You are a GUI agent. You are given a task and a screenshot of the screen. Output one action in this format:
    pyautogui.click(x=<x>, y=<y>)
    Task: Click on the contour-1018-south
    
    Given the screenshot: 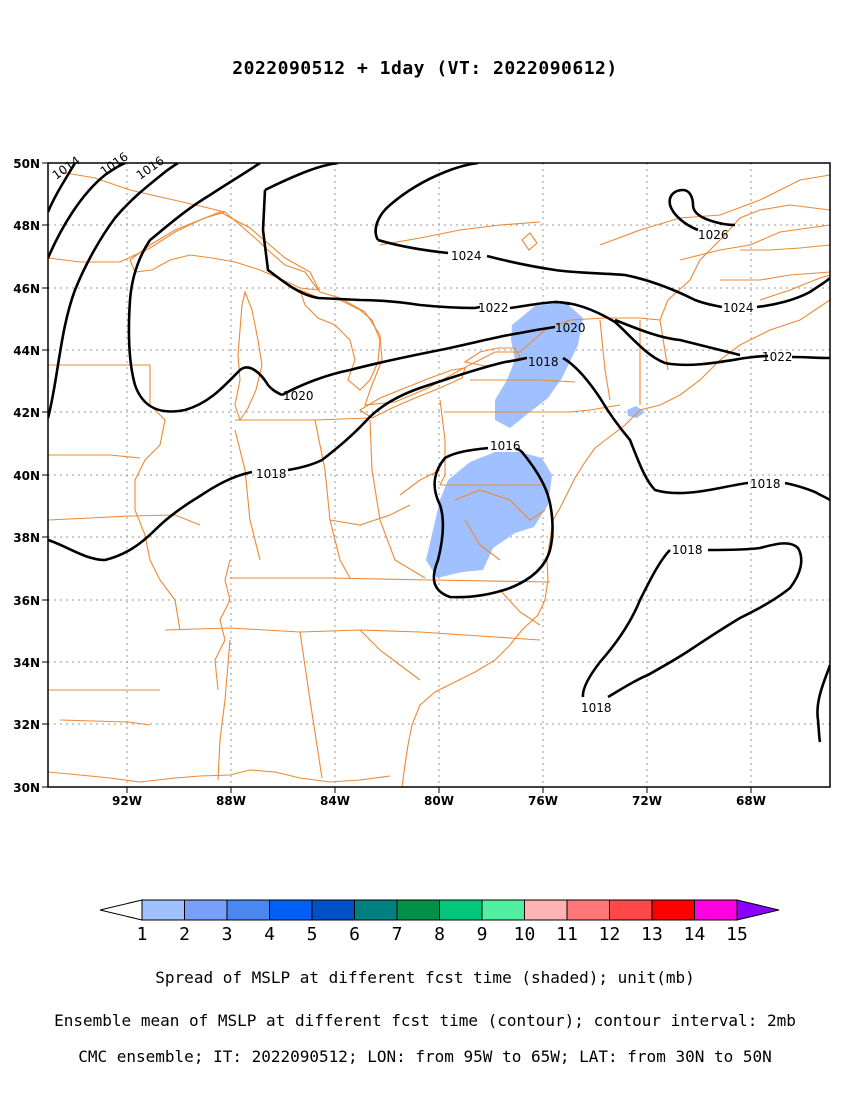 What is the action you would take?
    pyautogui.click(x=288, y=459)
    